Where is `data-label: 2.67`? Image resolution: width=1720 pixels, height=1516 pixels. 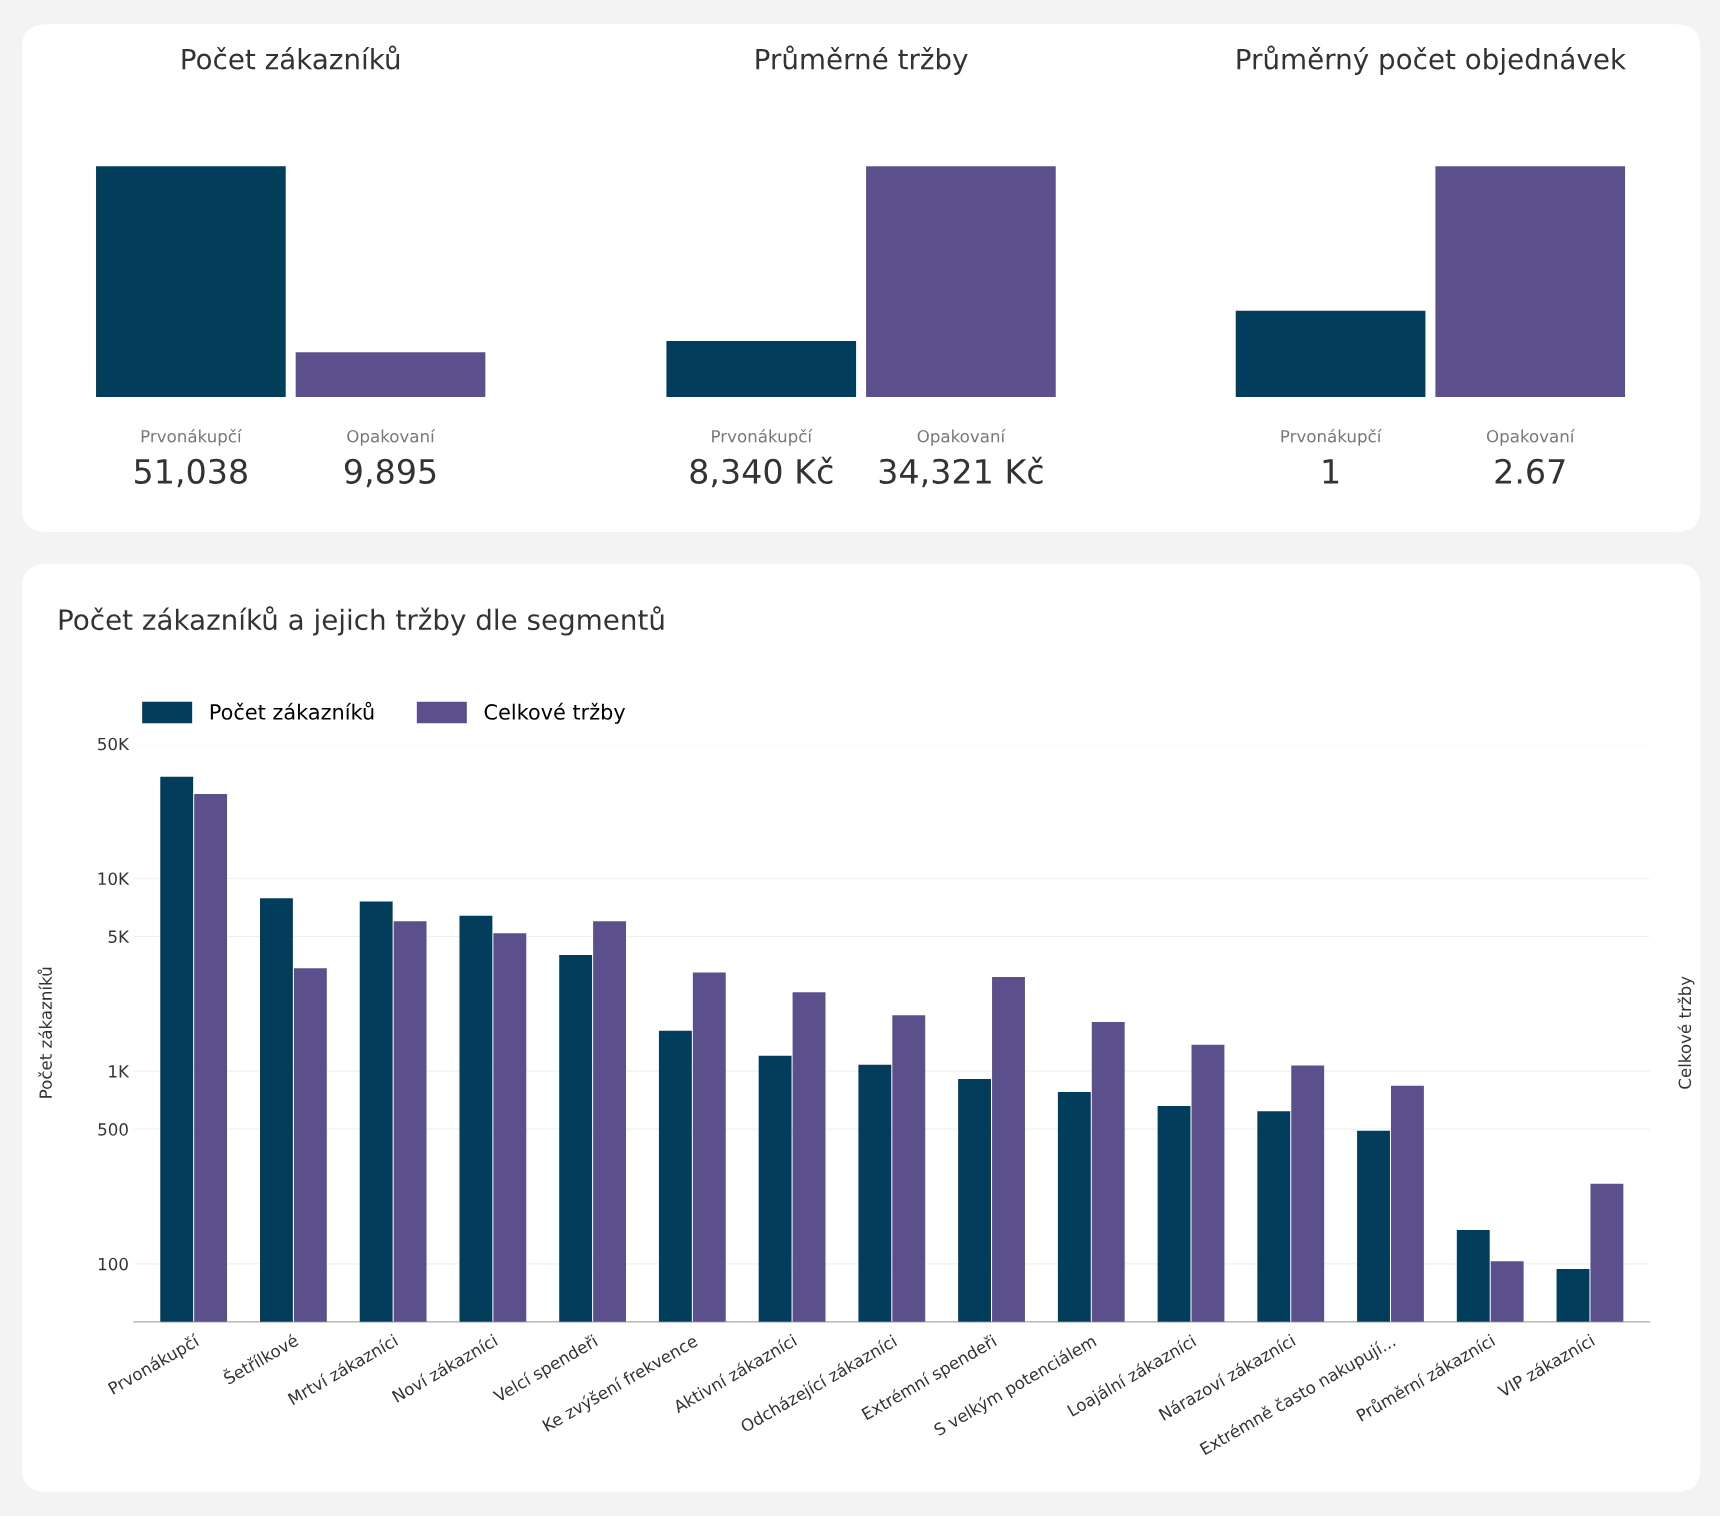
data-label: 2.67 is located at coordinates (1530, 471).